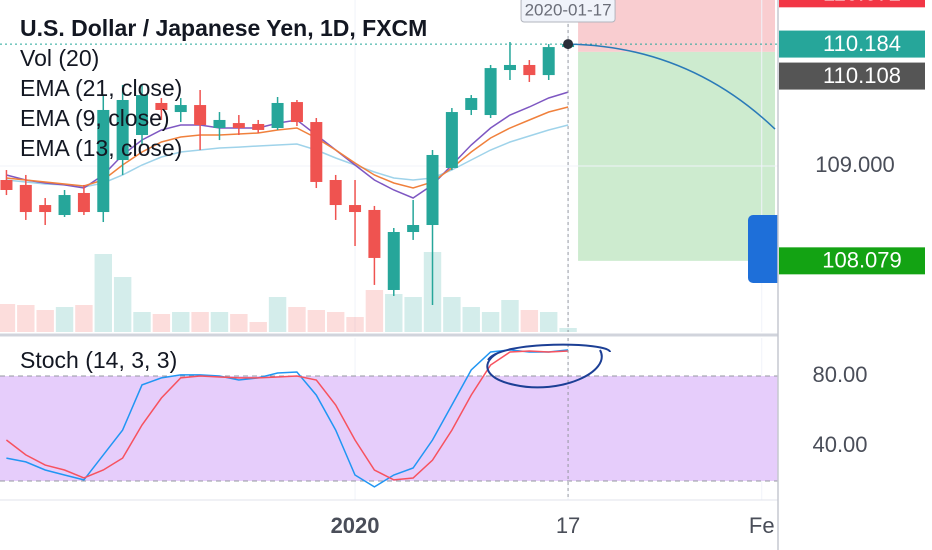 The height and width of the screenshot is (550, 932). Describe the element at coordinates (568, 44) in the screenshot. I see `price-marker` at that location.